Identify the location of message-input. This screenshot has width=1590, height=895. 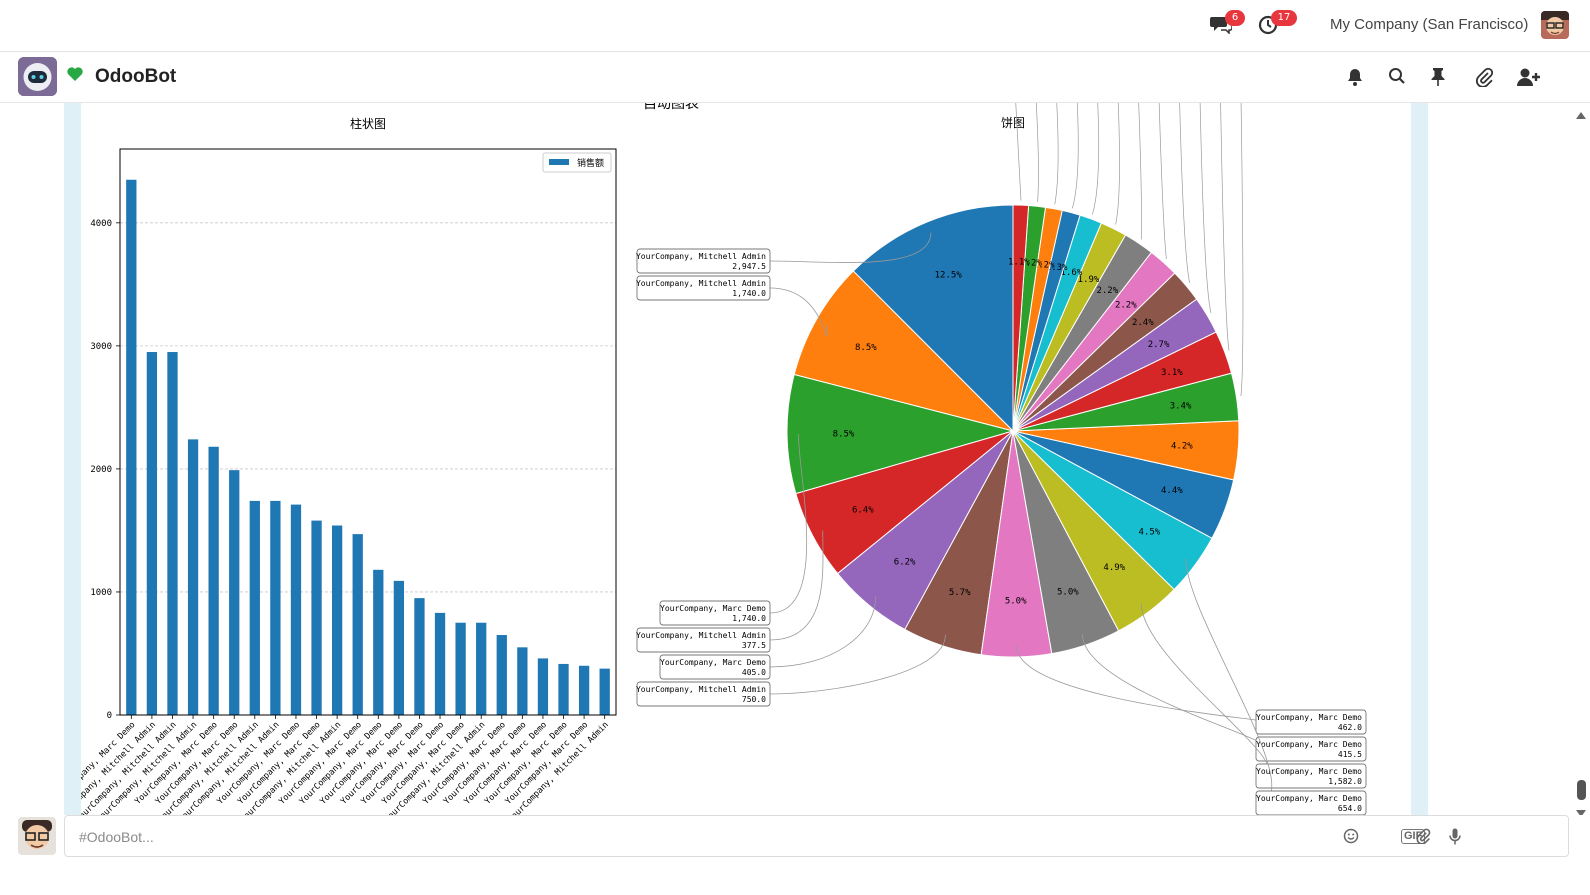
(699, 837).